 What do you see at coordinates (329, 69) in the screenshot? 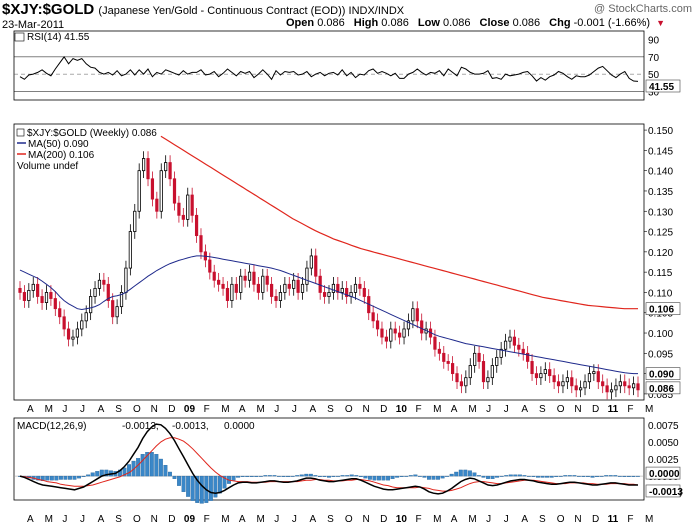
I see `rsi-line` at bounding box center [329, 69].